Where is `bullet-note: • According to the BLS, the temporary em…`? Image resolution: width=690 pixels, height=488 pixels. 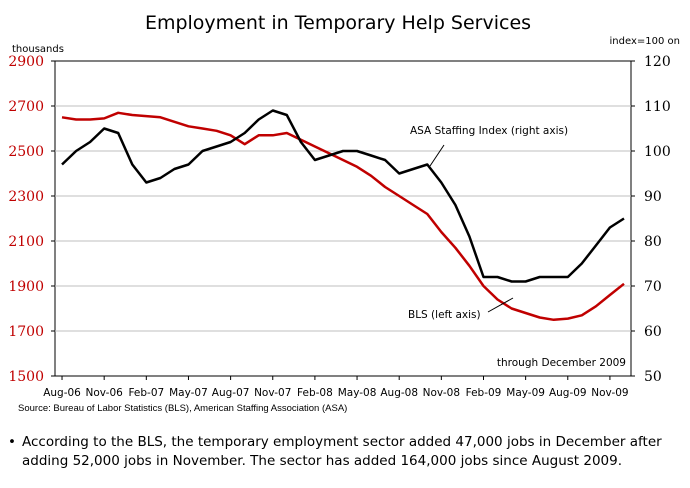 bullet-note: • According to the BLS, the temporary em… is located at coordinates (348, 452).